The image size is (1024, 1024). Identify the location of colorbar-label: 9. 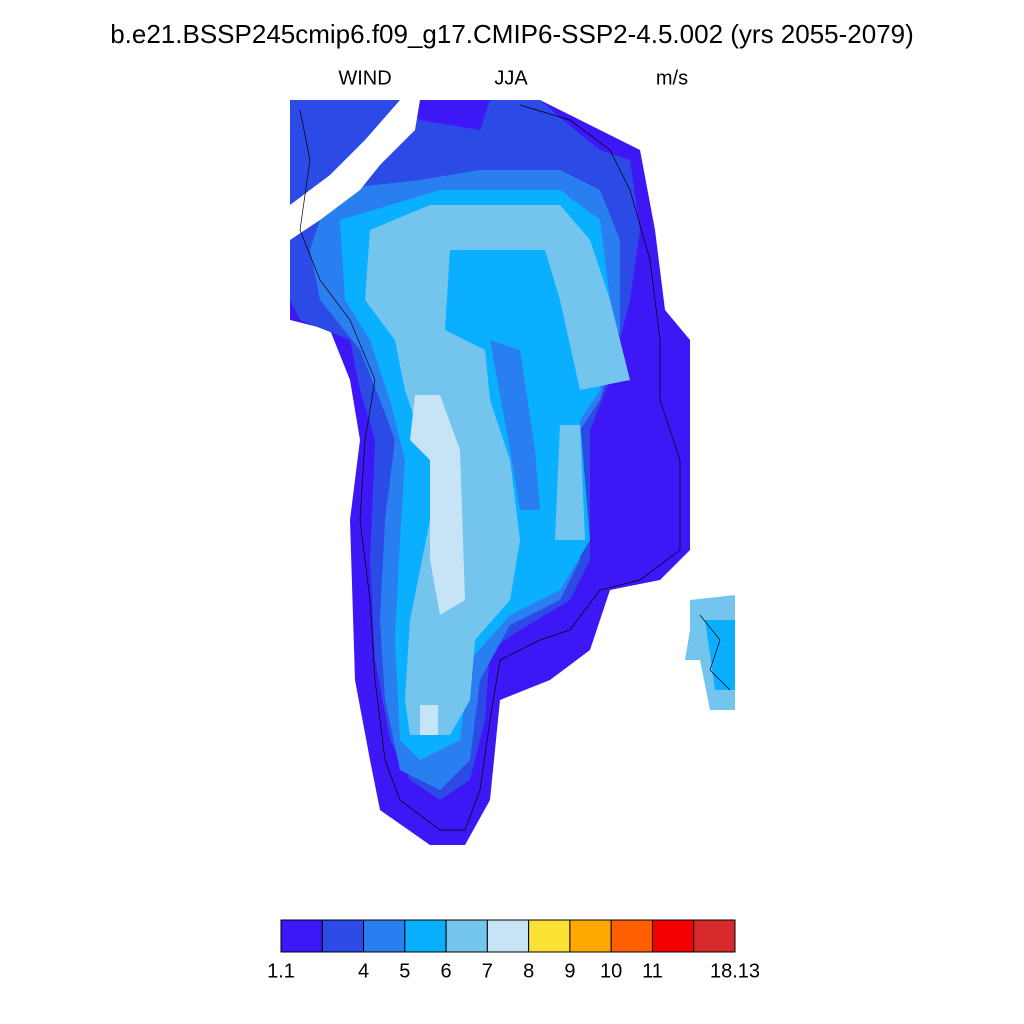
(569, 971).